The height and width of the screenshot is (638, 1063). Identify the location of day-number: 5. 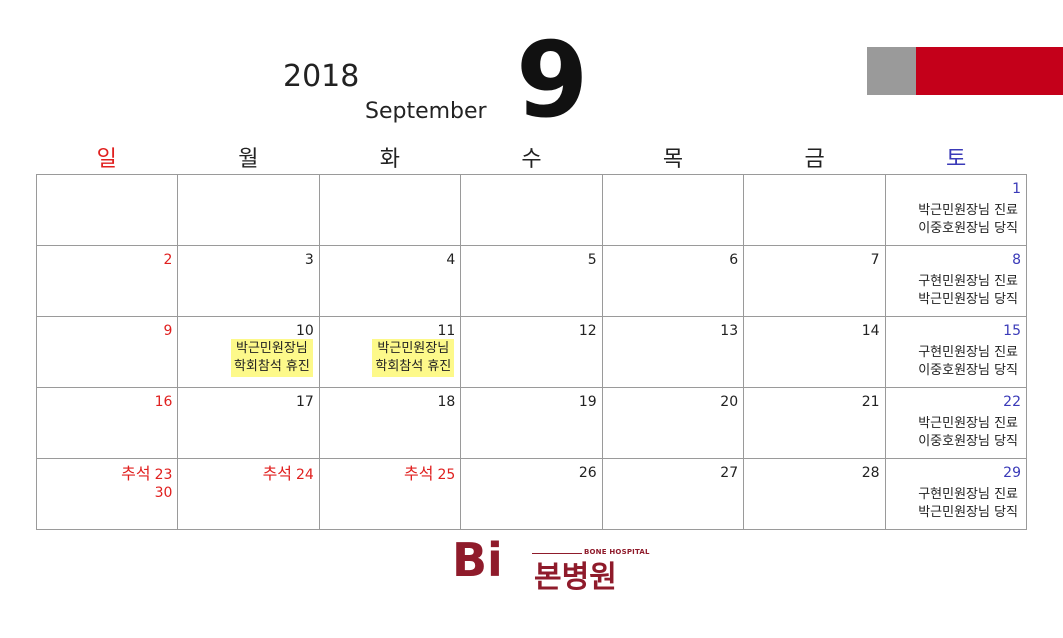
(592, 260).